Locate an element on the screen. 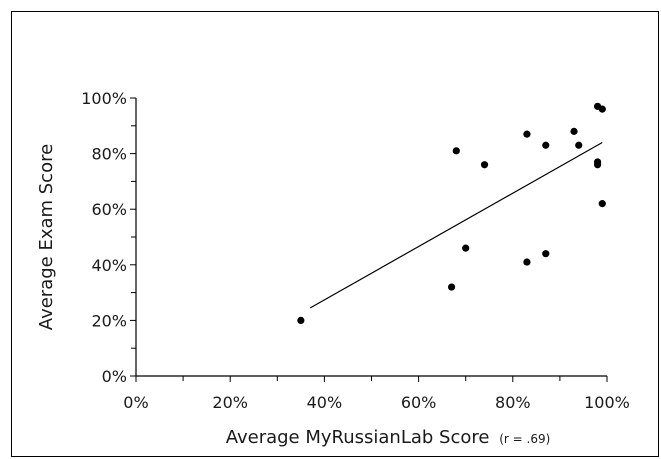  y-tick-label: 60% is located at coordinates (109, 209).